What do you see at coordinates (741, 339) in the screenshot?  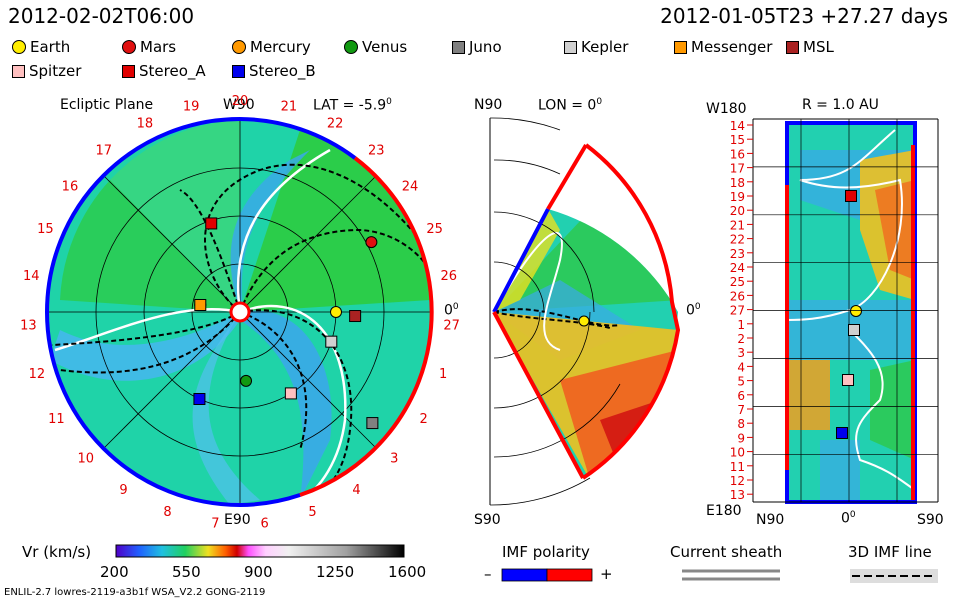 I see `radial-day-label: 2` at bounding box center [741, 339].